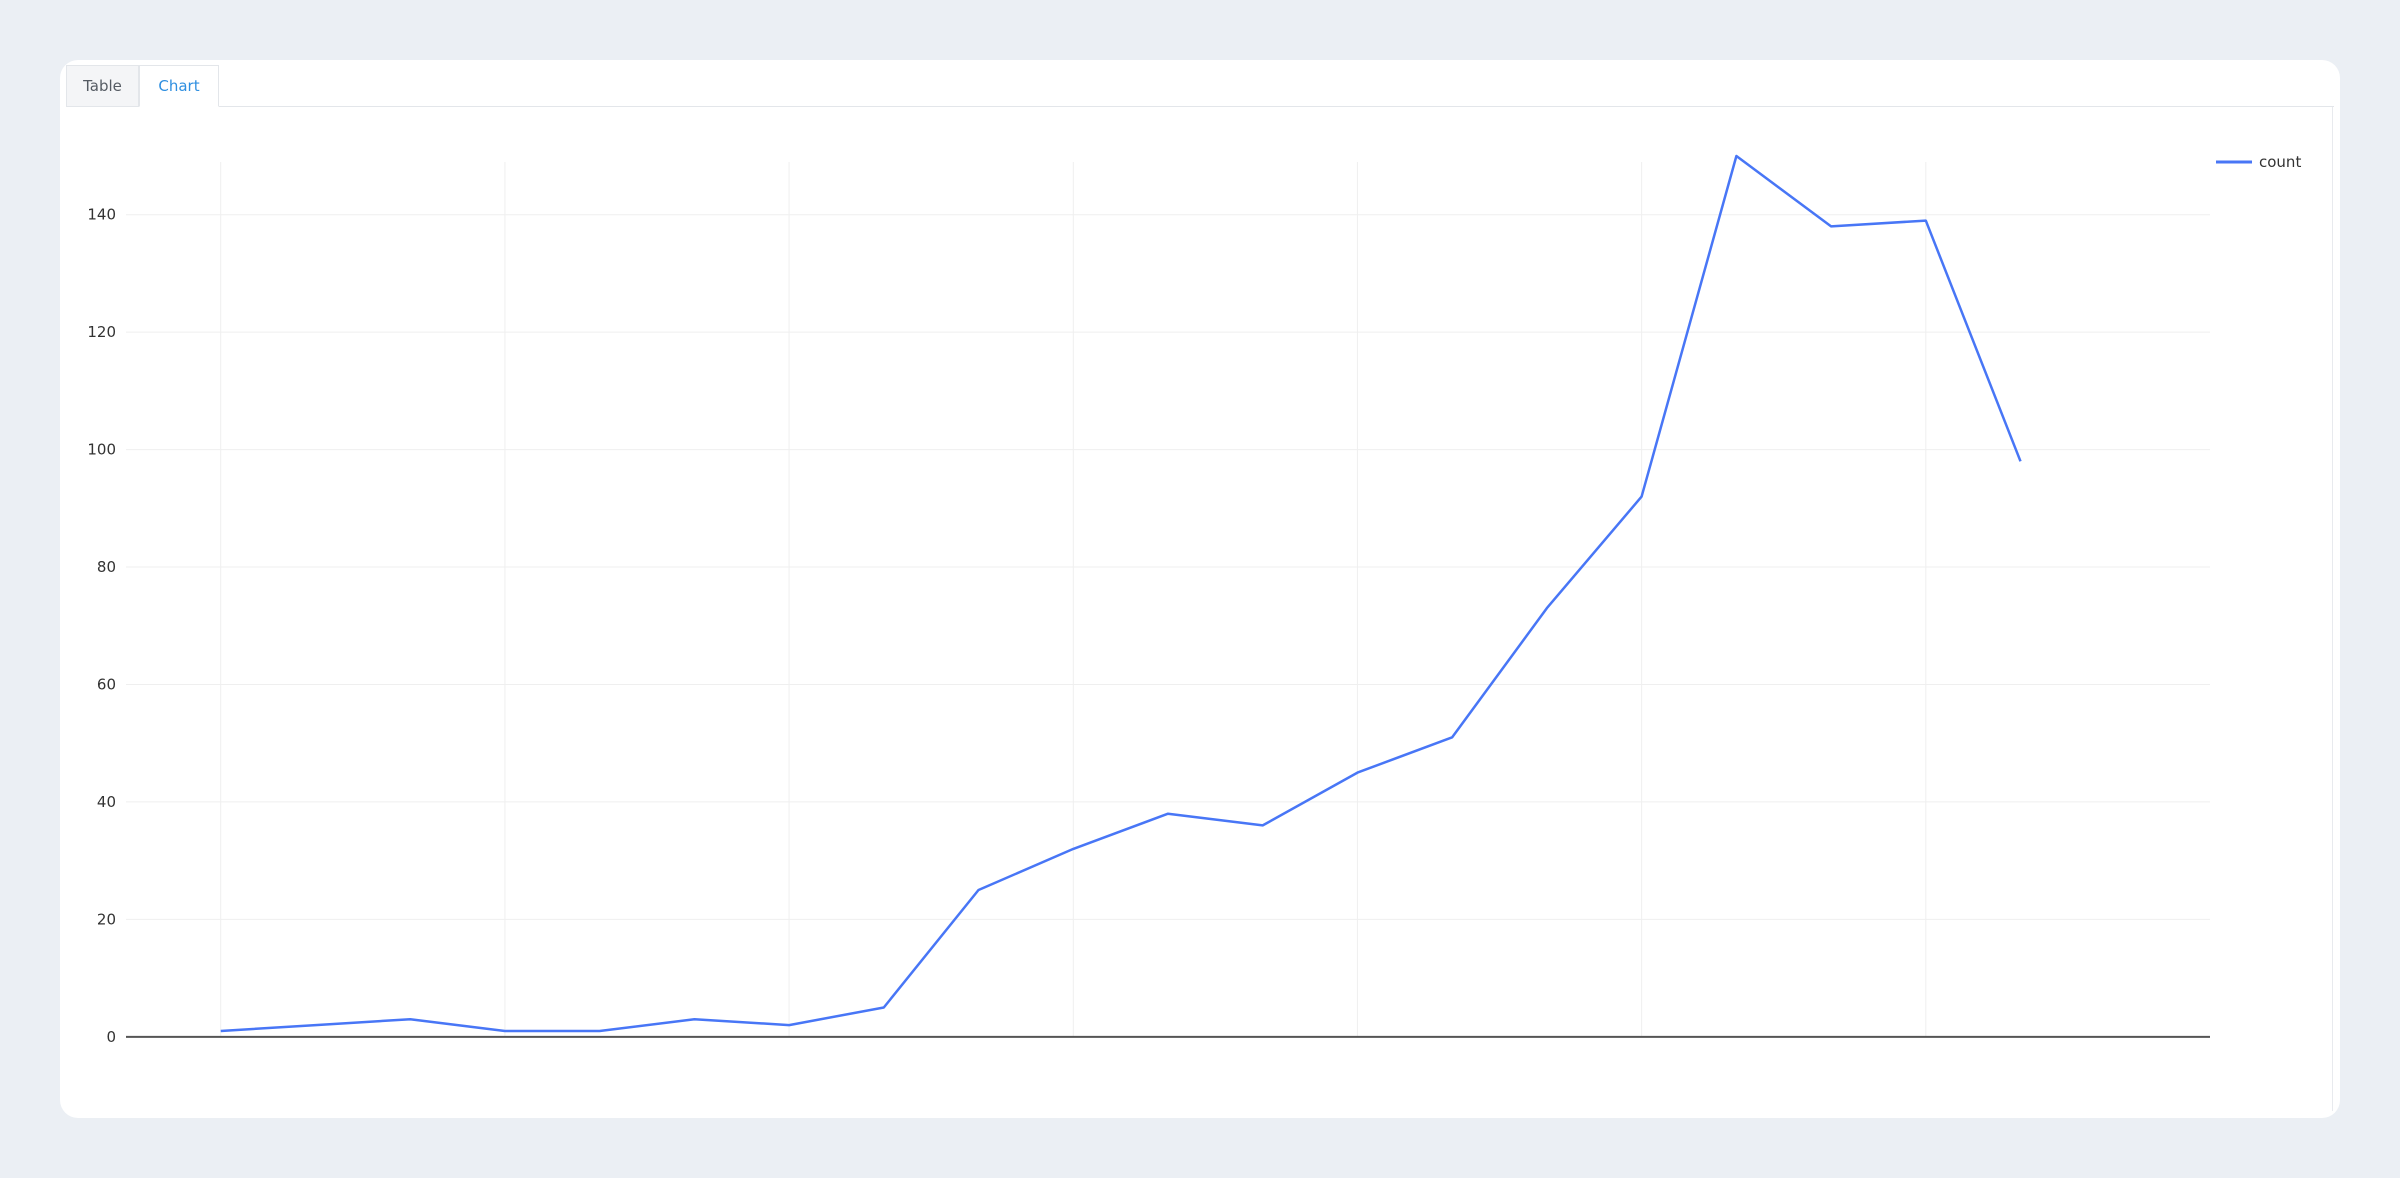 The height and width of the screenshot is (1178, 2400). I want to click on y-tick-label: 40, so click(106, 802).